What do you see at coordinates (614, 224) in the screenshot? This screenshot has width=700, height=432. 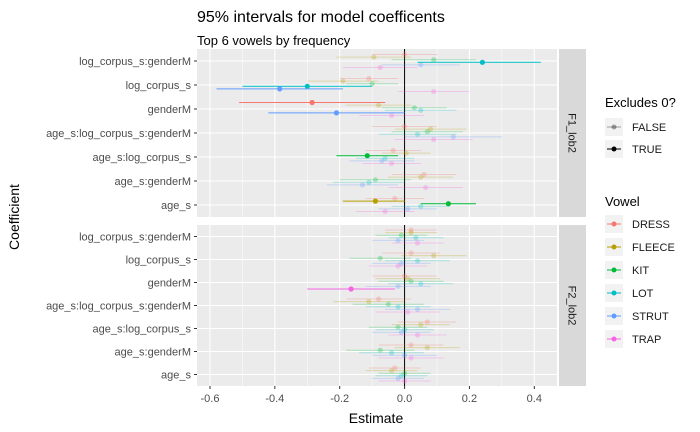 I see `legend-key-point-dress` at bounding box center [614, 224].